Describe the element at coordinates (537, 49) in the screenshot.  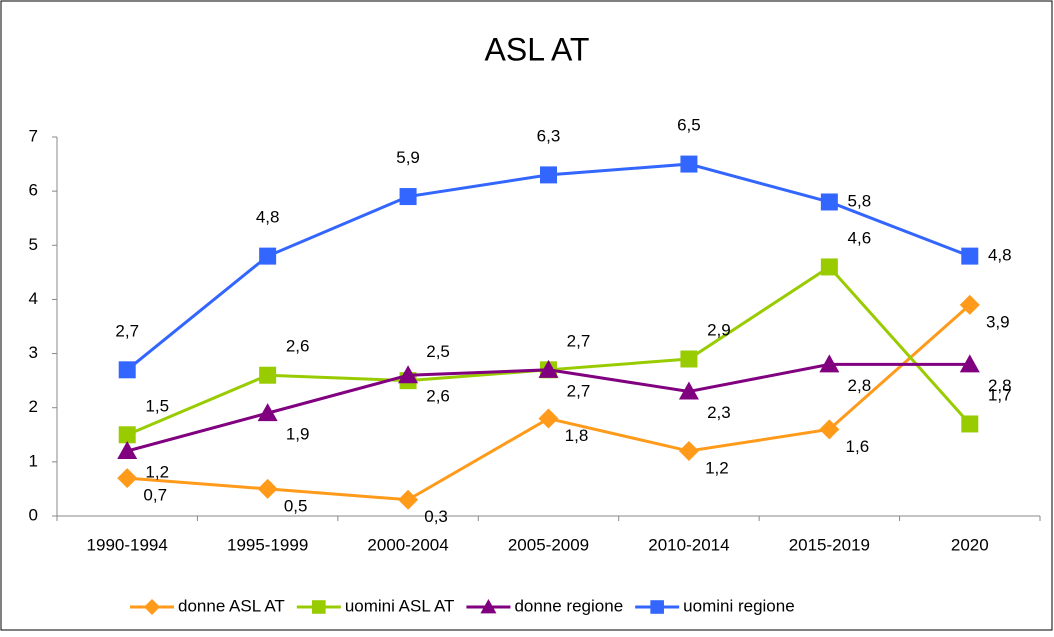
I see `chart-title: ASL AT` at that location.